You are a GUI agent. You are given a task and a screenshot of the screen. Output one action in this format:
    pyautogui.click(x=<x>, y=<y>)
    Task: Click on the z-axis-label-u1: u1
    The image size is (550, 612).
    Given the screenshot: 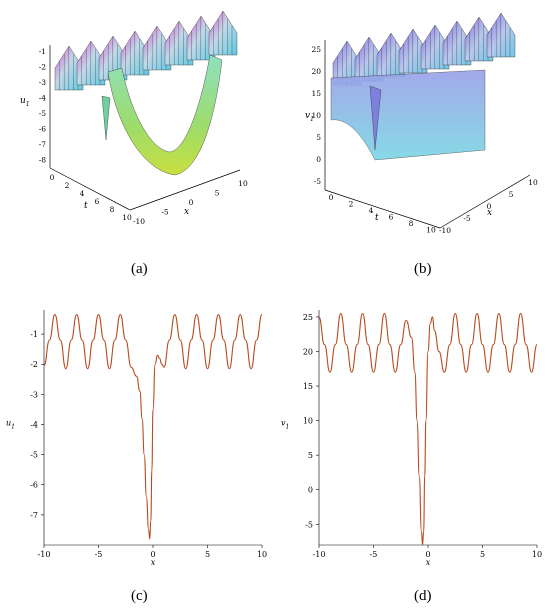 What is the action you would take?
    pyautogui.click(x=25, y=102)
    